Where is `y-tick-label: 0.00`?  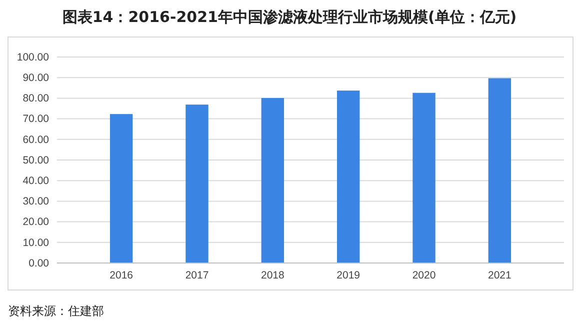 y-tick-label: 0.00 is located at coordinates (39, 263).